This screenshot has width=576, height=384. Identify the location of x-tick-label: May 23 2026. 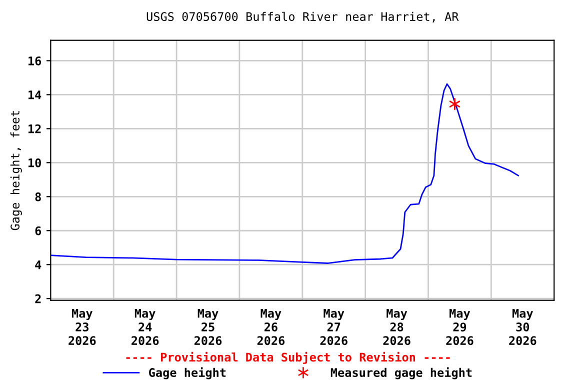
(82, 327).